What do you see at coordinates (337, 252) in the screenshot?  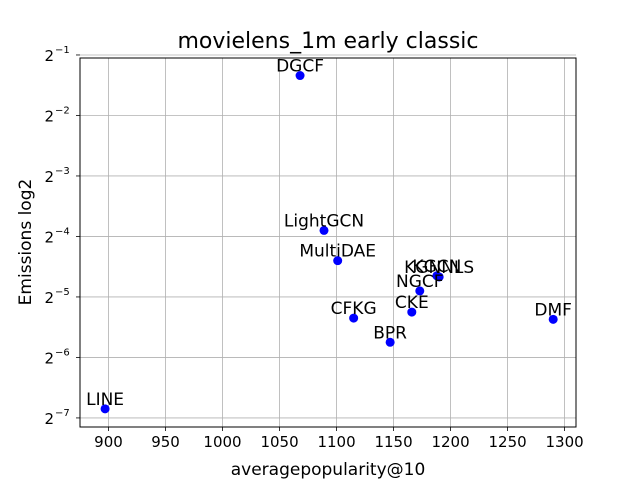 I see `point-label: MultiDAE` at bounding box center [337, 252].